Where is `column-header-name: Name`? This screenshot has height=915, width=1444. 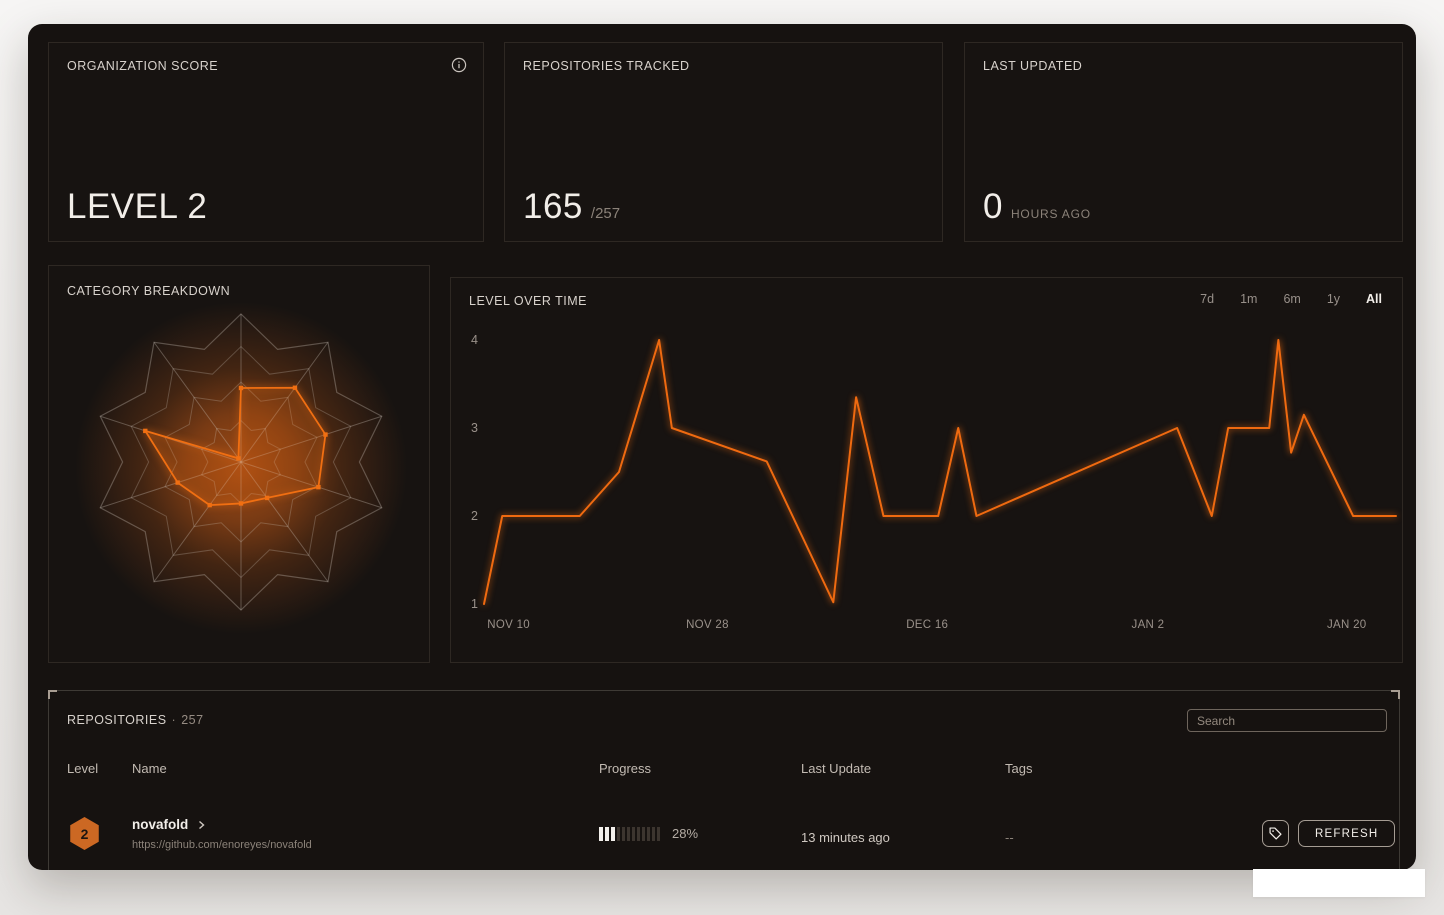 column-header-name: Name is located at coordinates (149, 768).